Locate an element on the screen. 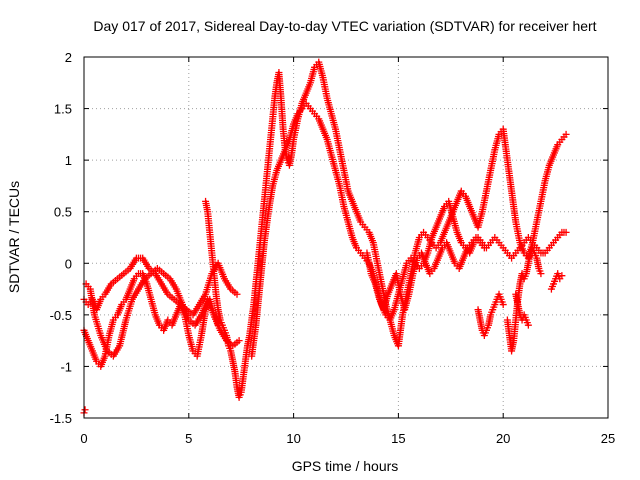 The width and height of the screenshot is (640, 480). y-tick-label: 0.5 is located at coordinates (63, 212).